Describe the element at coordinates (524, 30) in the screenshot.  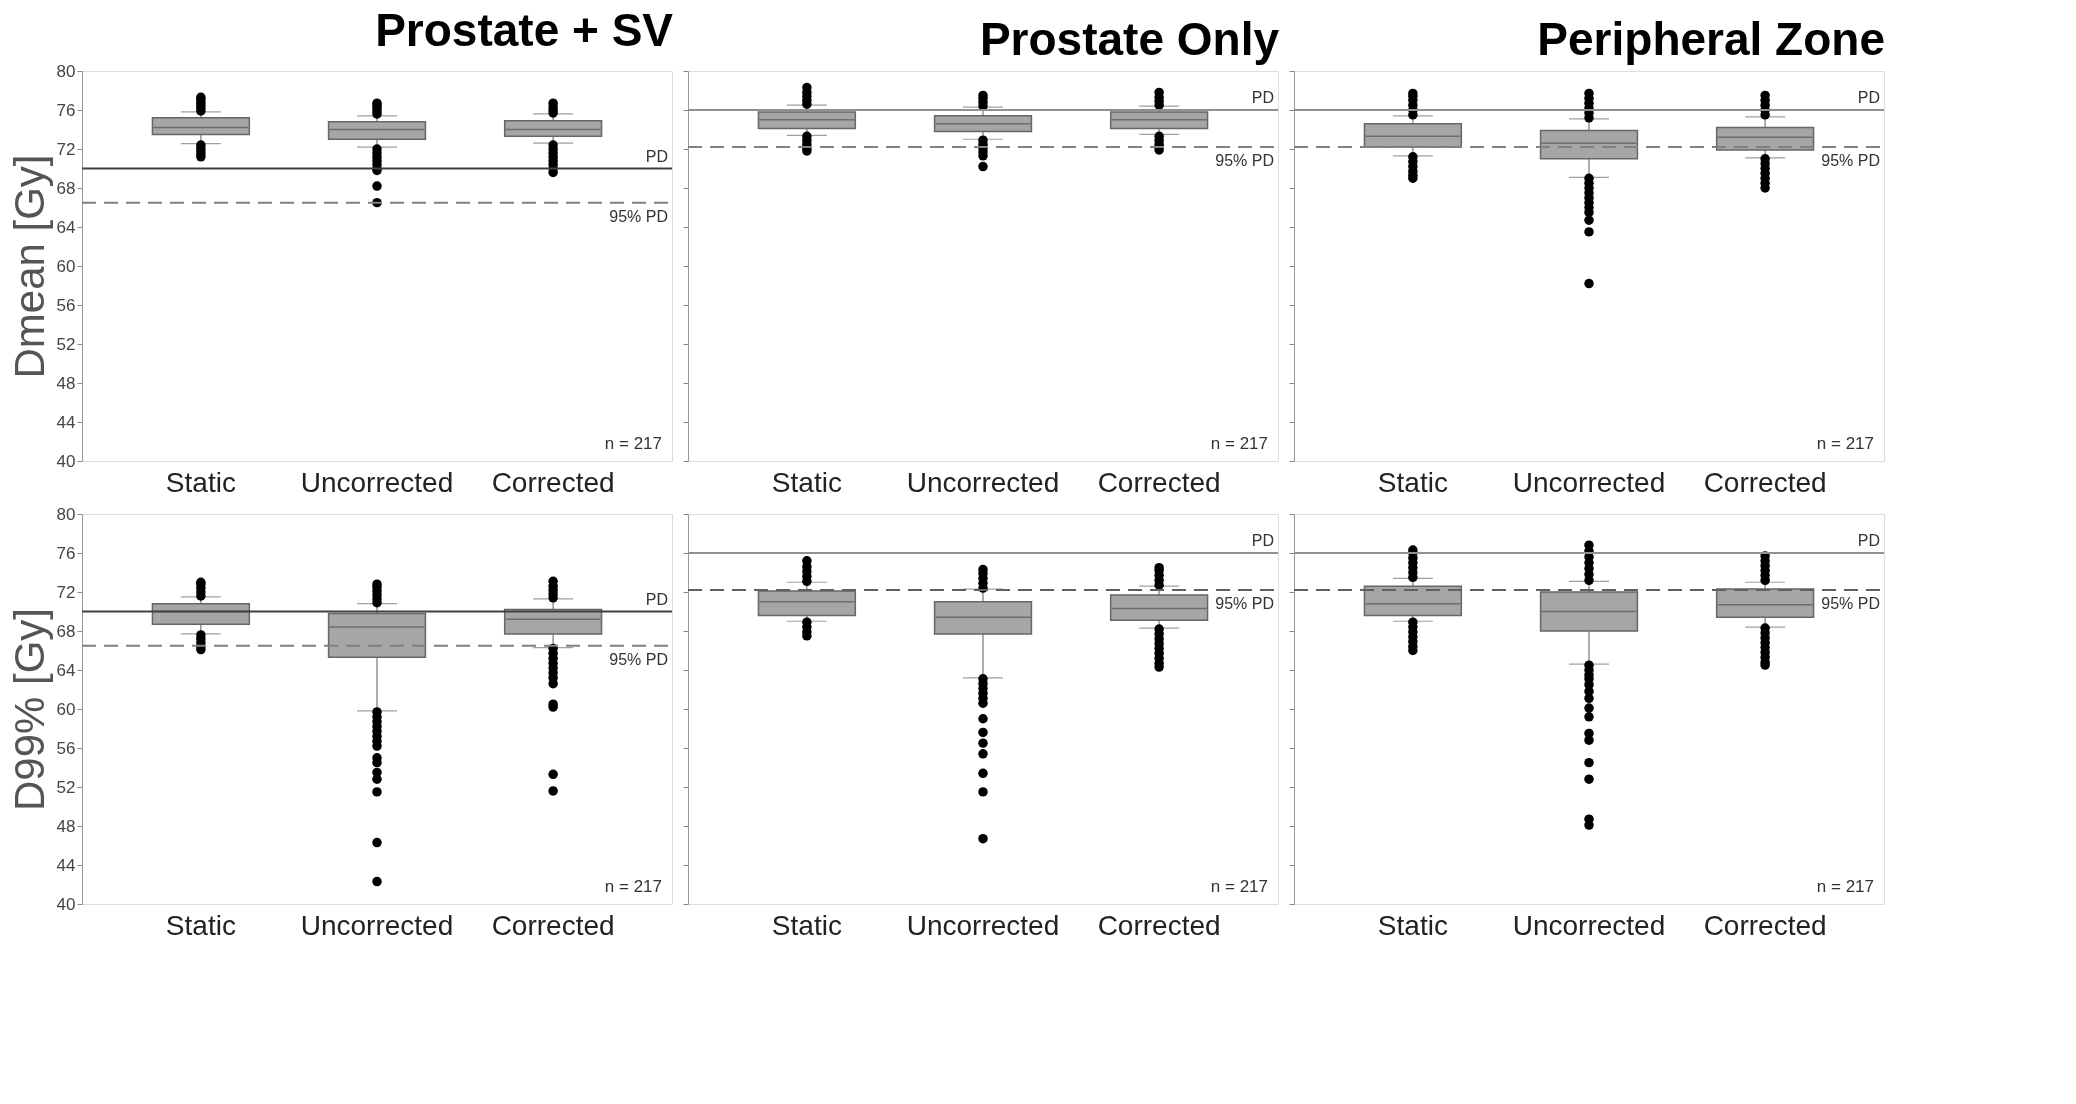
I see `chart-title: Prostate + SV` at that location.